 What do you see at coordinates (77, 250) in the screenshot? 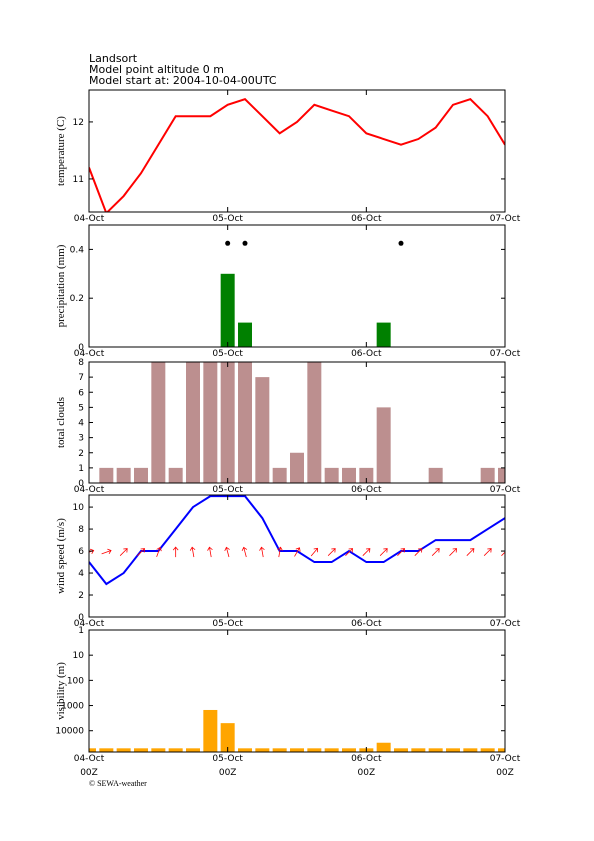
I see `y-tick-label: 0.4` at bounding box center [77, 250].